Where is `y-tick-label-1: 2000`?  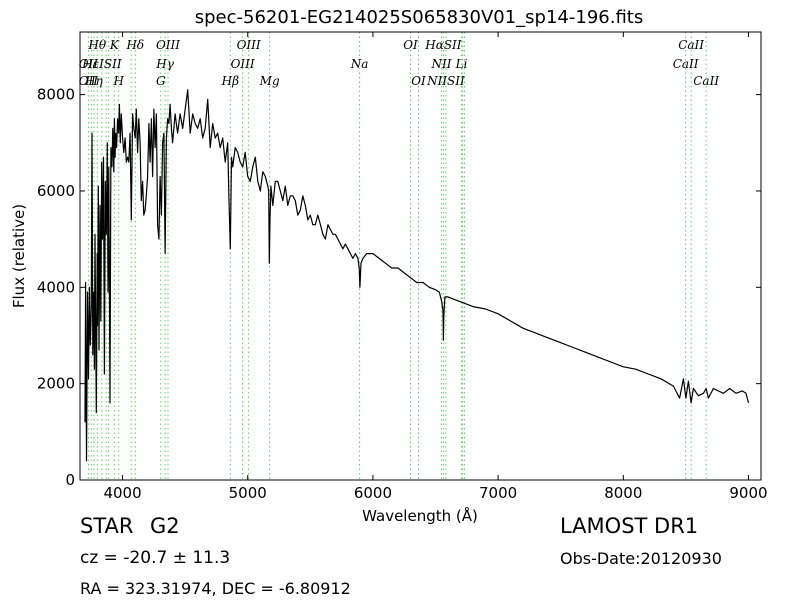 y-tick-label-1: 2000 is located at coordinates (56, 384).